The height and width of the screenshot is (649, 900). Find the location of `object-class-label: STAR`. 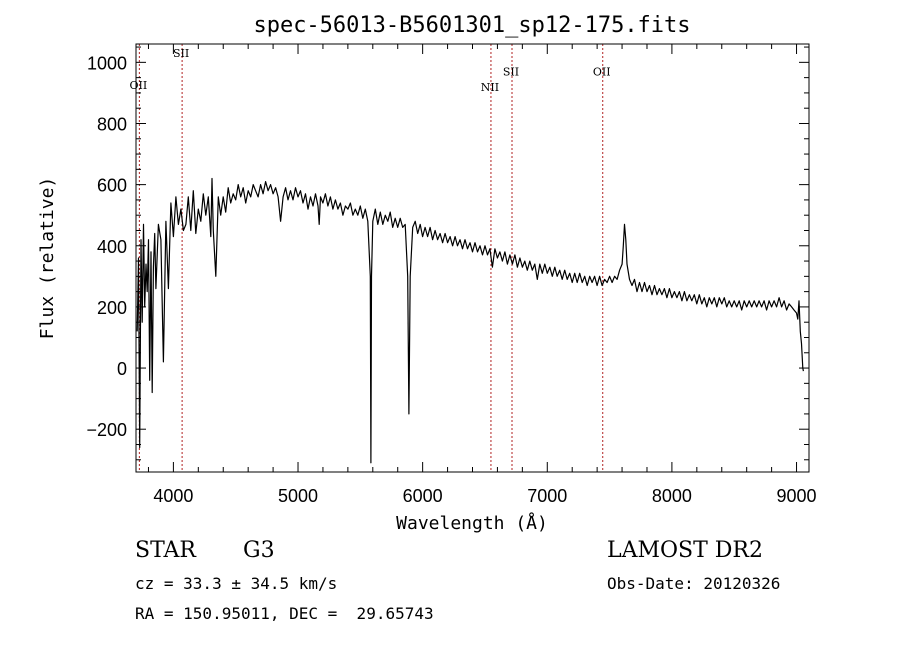

object-class-label: STAR is located at coordinates (165, 550).